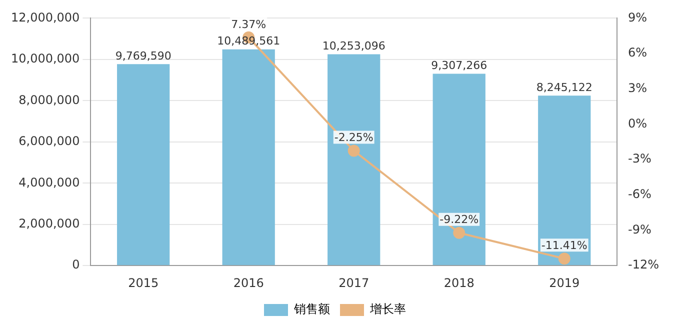  I want to click on data-label: 10,253,096, so click(354, 46).